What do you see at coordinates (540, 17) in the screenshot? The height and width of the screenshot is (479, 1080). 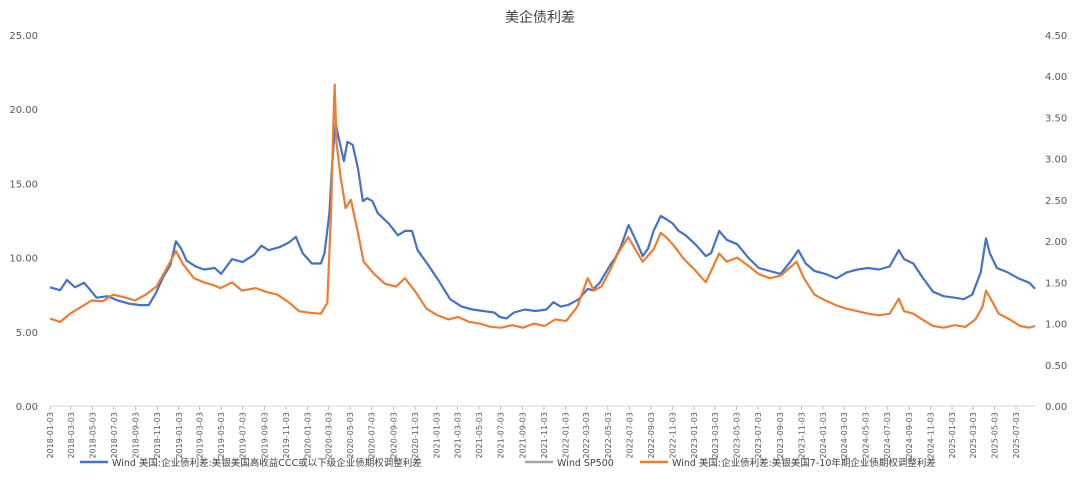 I see `chart-title: 美企债利差` at bounding box center [540, 17].